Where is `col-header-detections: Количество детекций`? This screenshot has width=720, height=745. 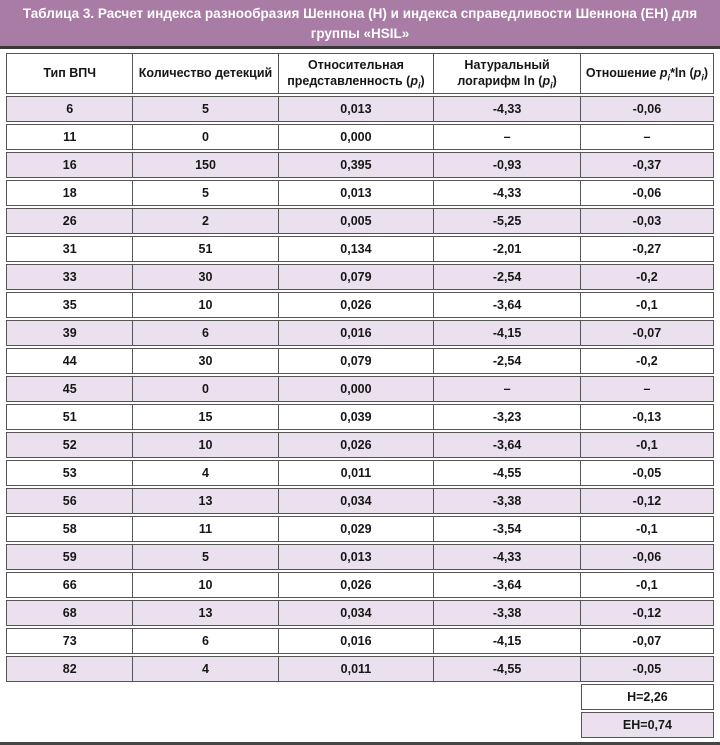 col-header-detections: Количество детекций is located at coordinates (206, 74).